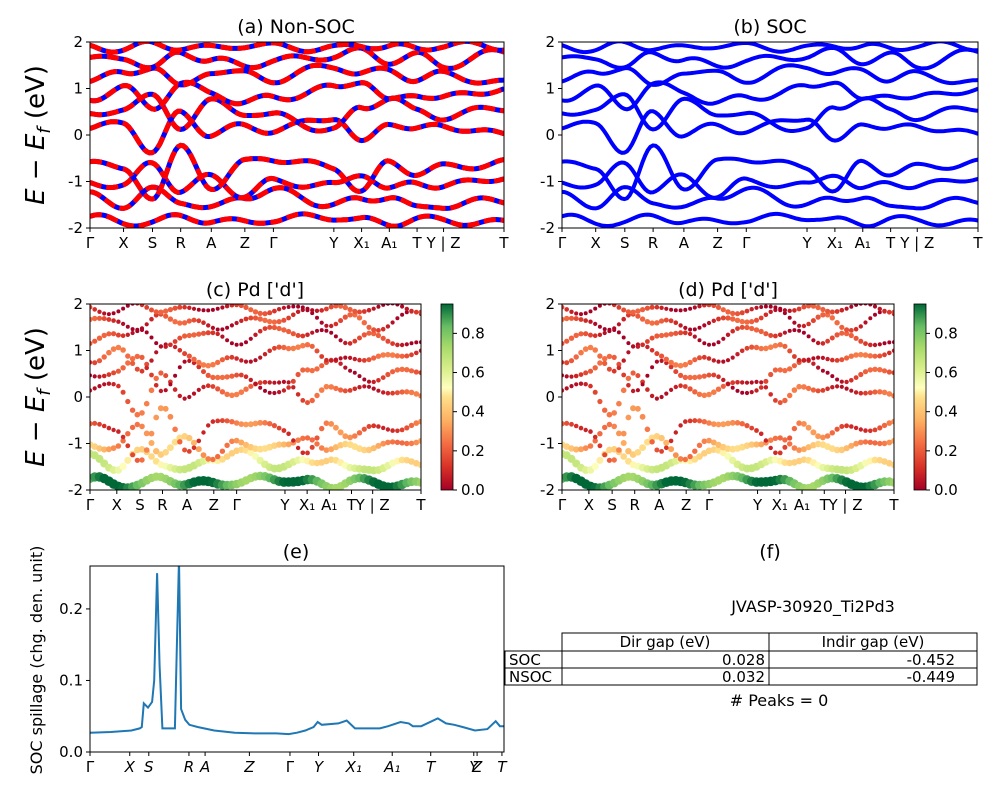  I want to click on xtick-label: T, so click(977, 243).